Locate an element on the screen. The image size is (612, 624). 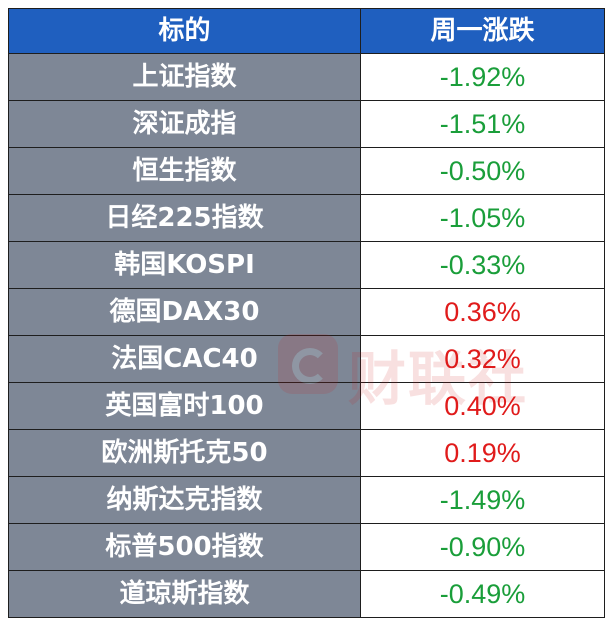
index-change: -1.92% is located at coordinates (482, 77).